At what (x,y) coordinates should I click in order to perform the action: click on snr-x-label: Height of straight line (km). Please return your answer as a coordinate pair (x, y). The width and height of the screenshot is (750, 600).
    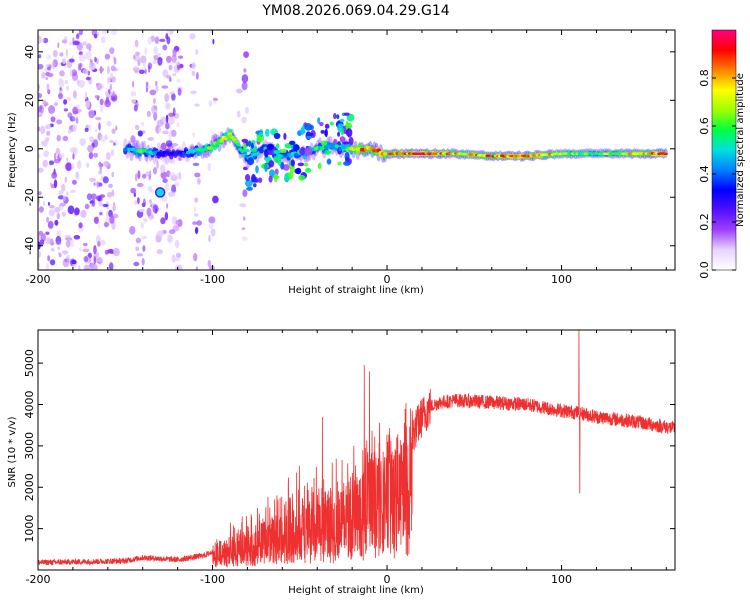
    Looking at the image, I should click on (356, 590).